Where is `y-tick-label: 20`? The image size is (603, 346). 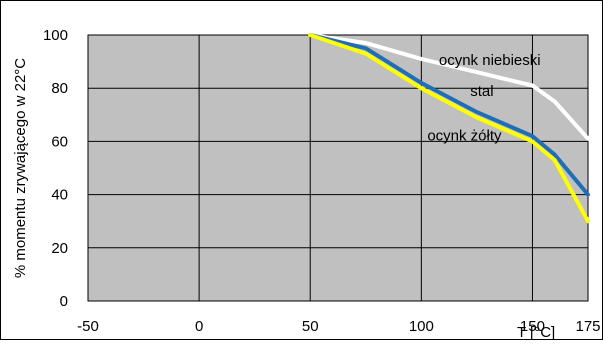
y-tick-label: 20 is located at coordinates (59, 248).